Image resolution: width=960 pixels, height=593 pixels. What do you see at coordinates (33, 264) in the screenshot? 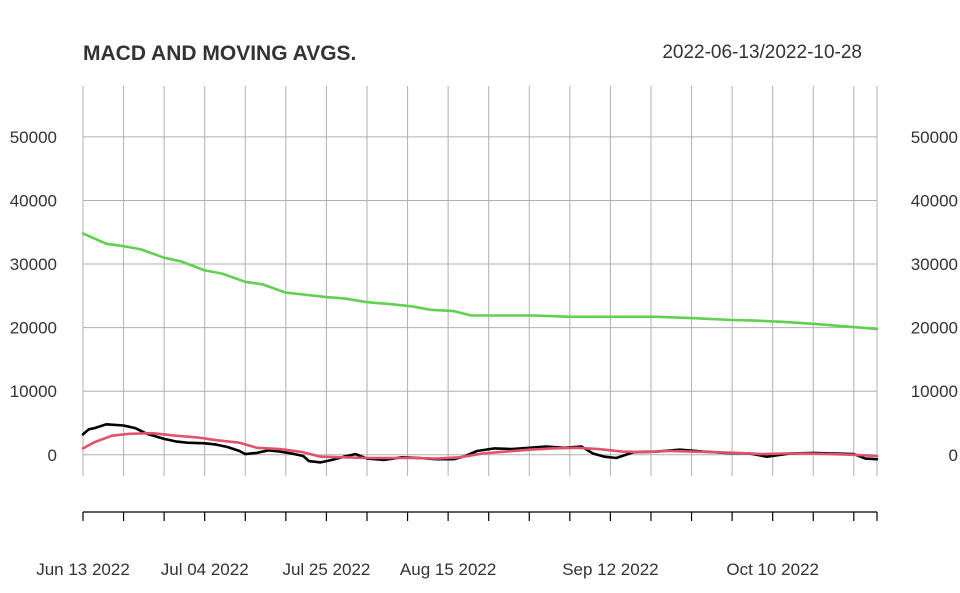
I see `y-tick-label-left: 30000` at bounding box center [33, 264].